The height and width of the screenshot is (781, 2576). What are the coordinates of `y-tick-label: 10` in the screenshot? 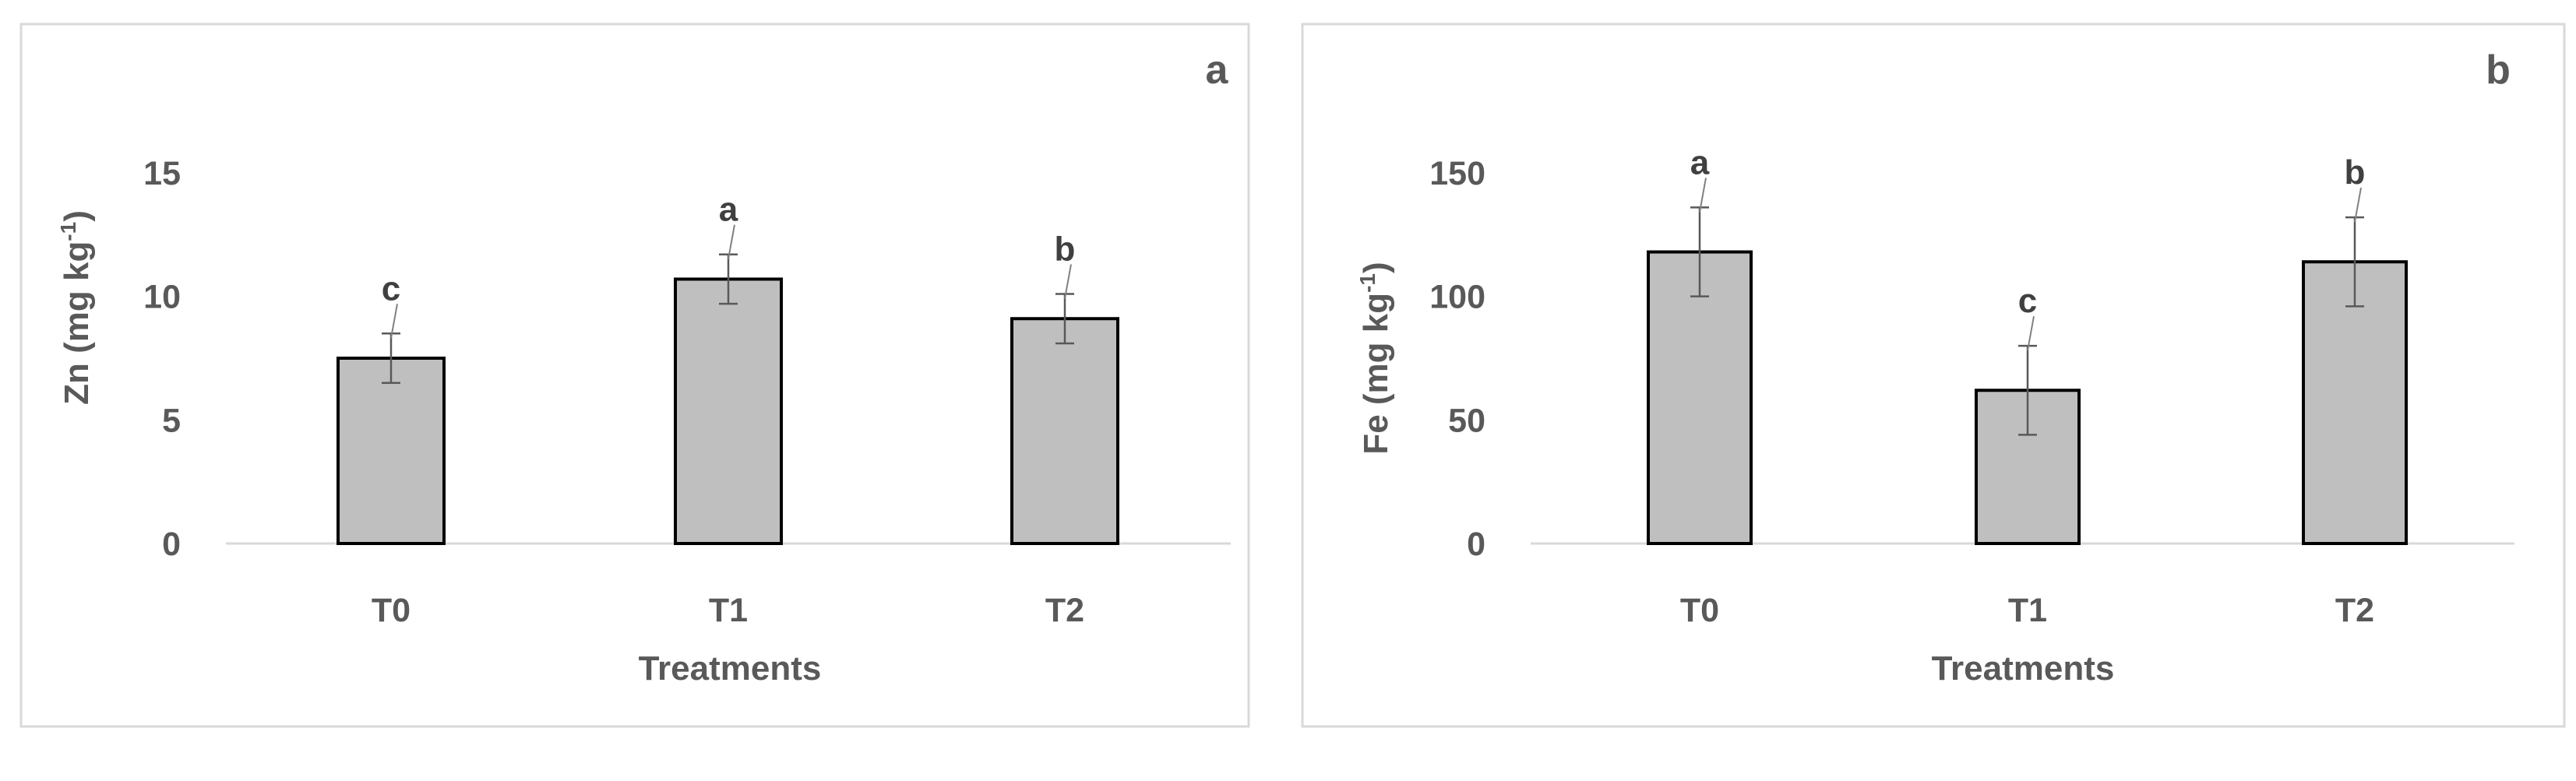 It's located at (162, 297).